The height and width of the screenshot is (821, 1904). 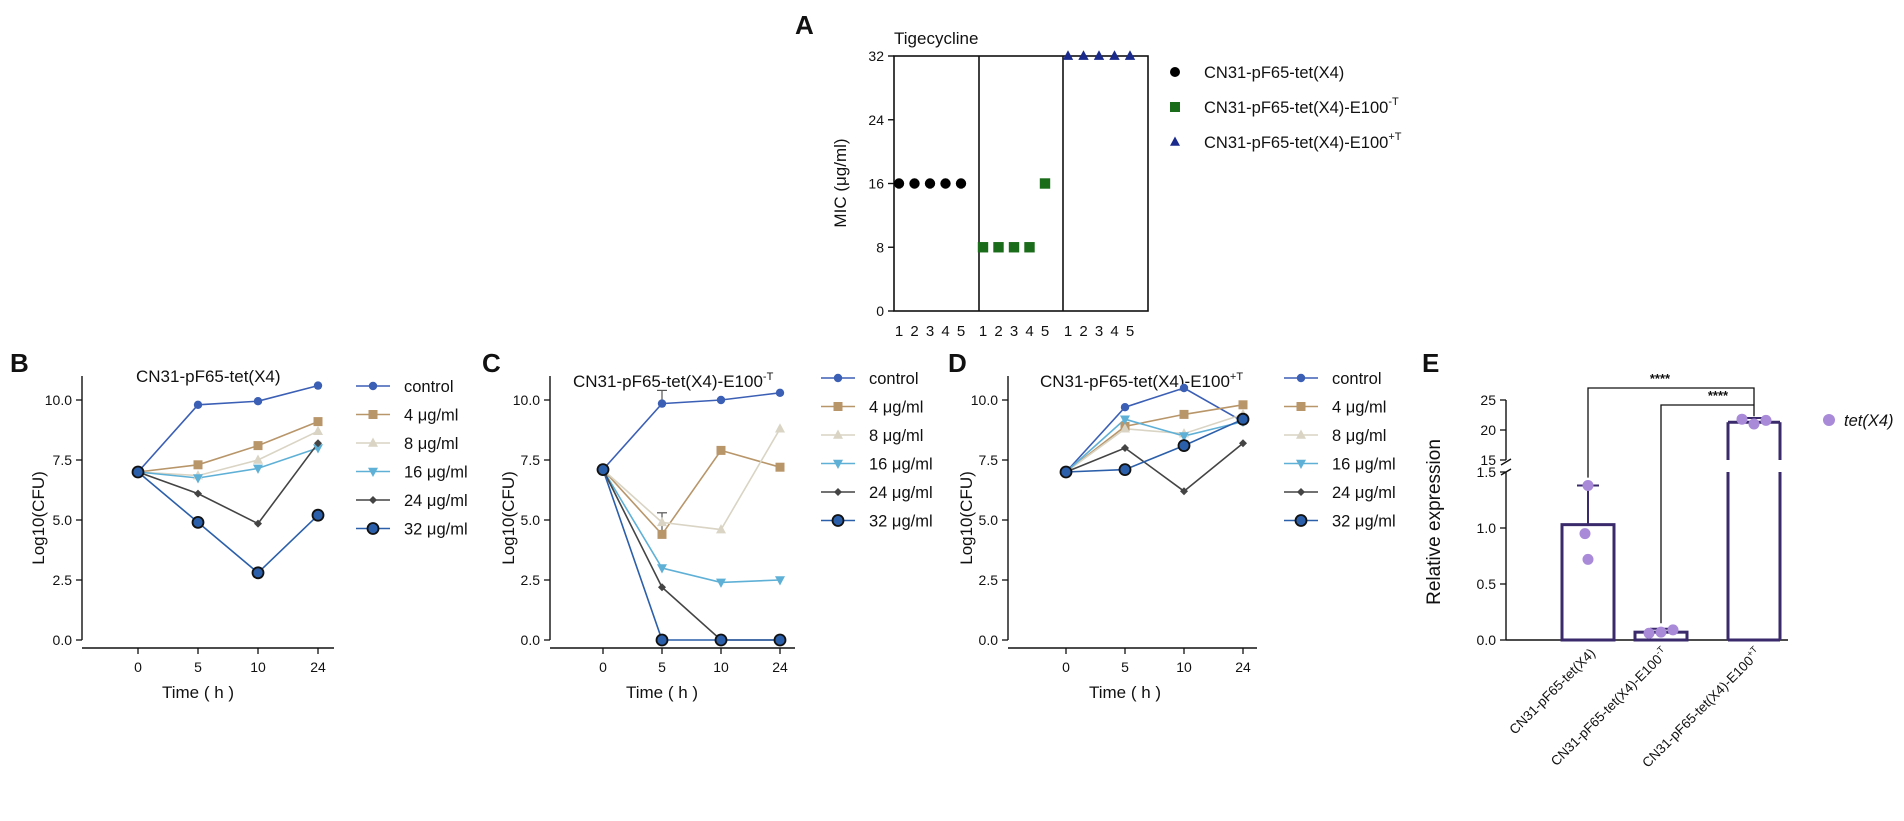 What do you see at coordinates (876, 120) in the screenshot?
I see `y-tick-label: 24` at bounding box center [876, 120].